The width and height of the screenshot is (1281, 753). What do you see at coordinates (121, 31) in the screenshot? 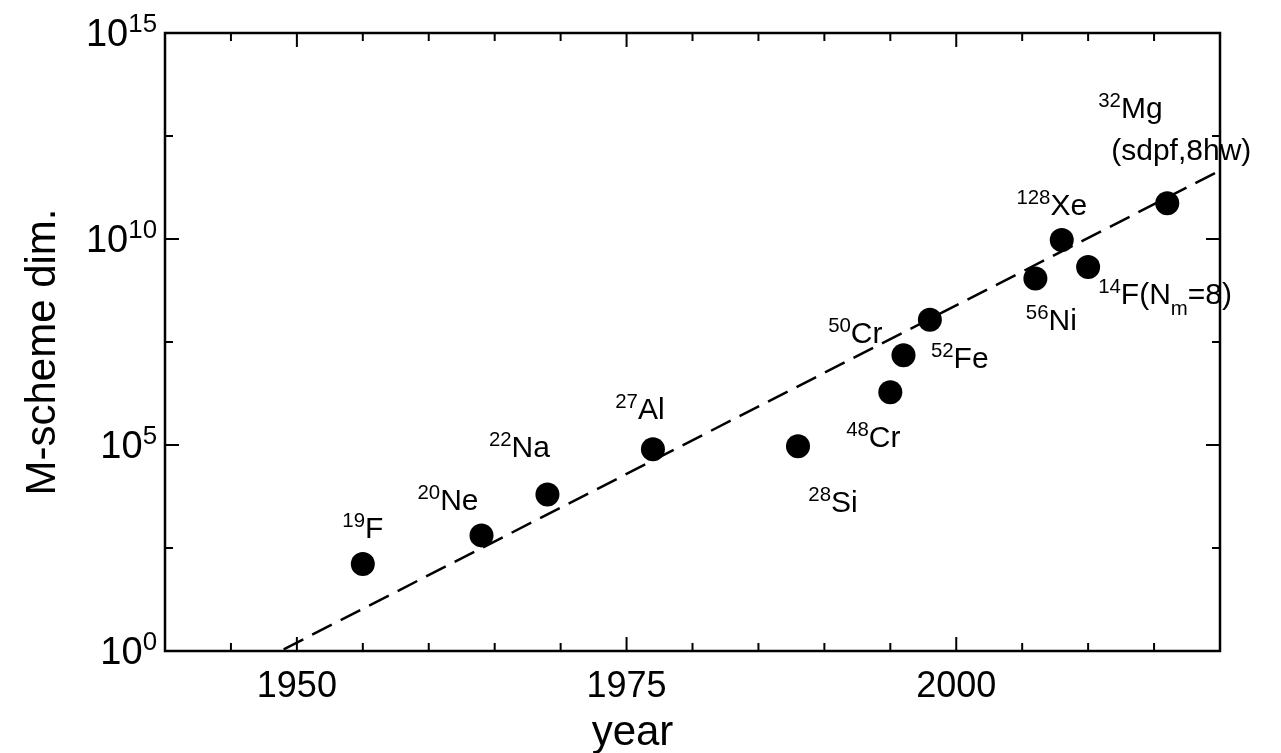
I see `y-tick-label: 10$^{15}$` at bounding box center [121, 31].